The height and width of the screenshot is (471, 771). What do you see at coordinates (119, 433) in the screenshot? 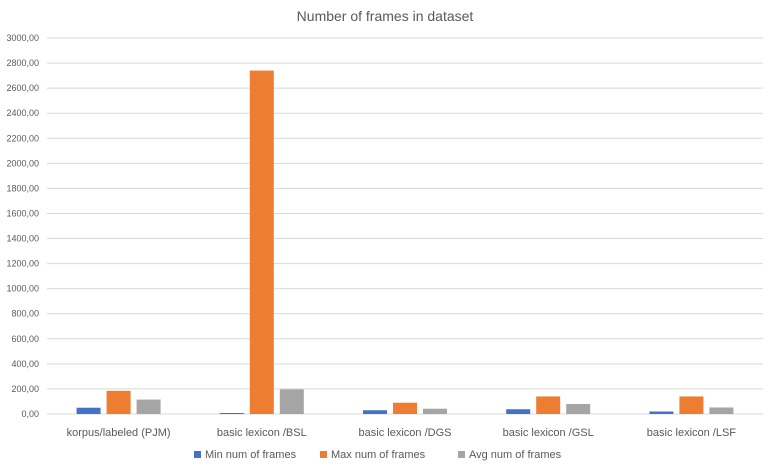
I see `x-tick-label: korpus/labeled (PJM)` at bounding box center [119, 433].